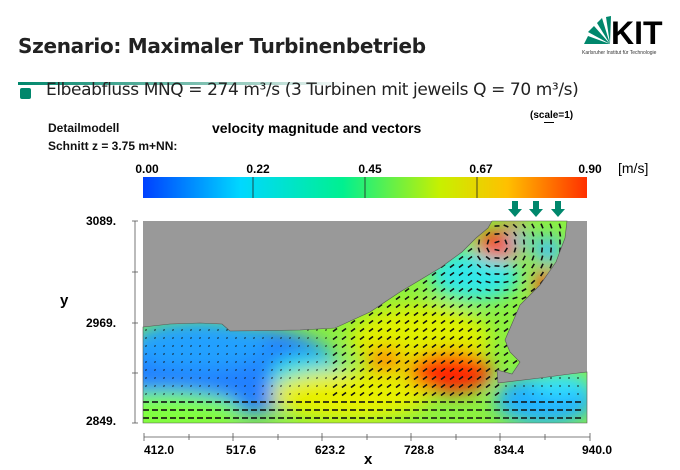 The height and width of the screenshot is (470, 680). I want to click on y-tick-label: 2849., so click(101, 421).